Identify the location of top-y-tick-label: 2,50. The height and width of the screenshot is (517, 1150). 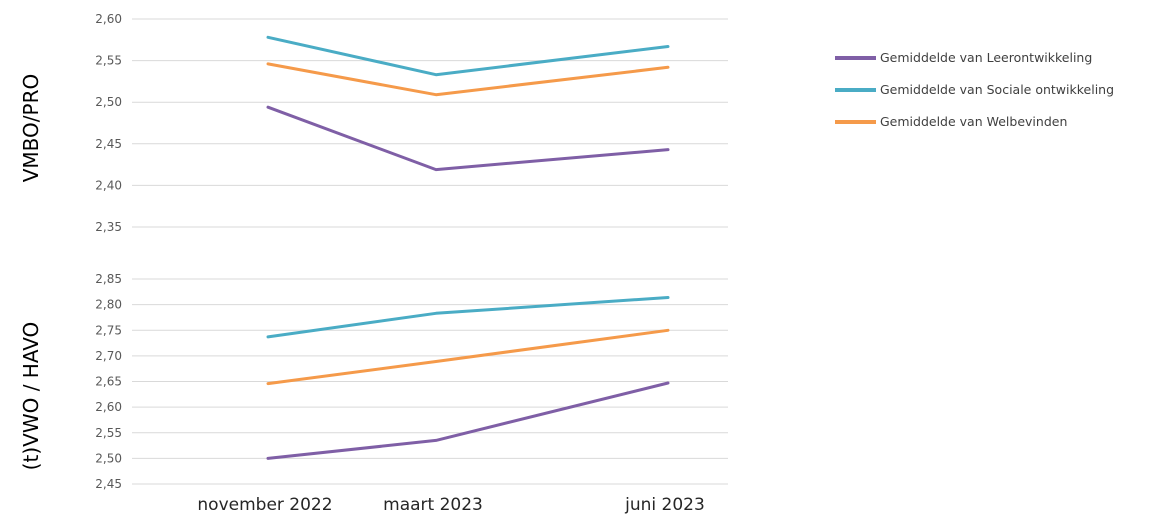
(108, 102).